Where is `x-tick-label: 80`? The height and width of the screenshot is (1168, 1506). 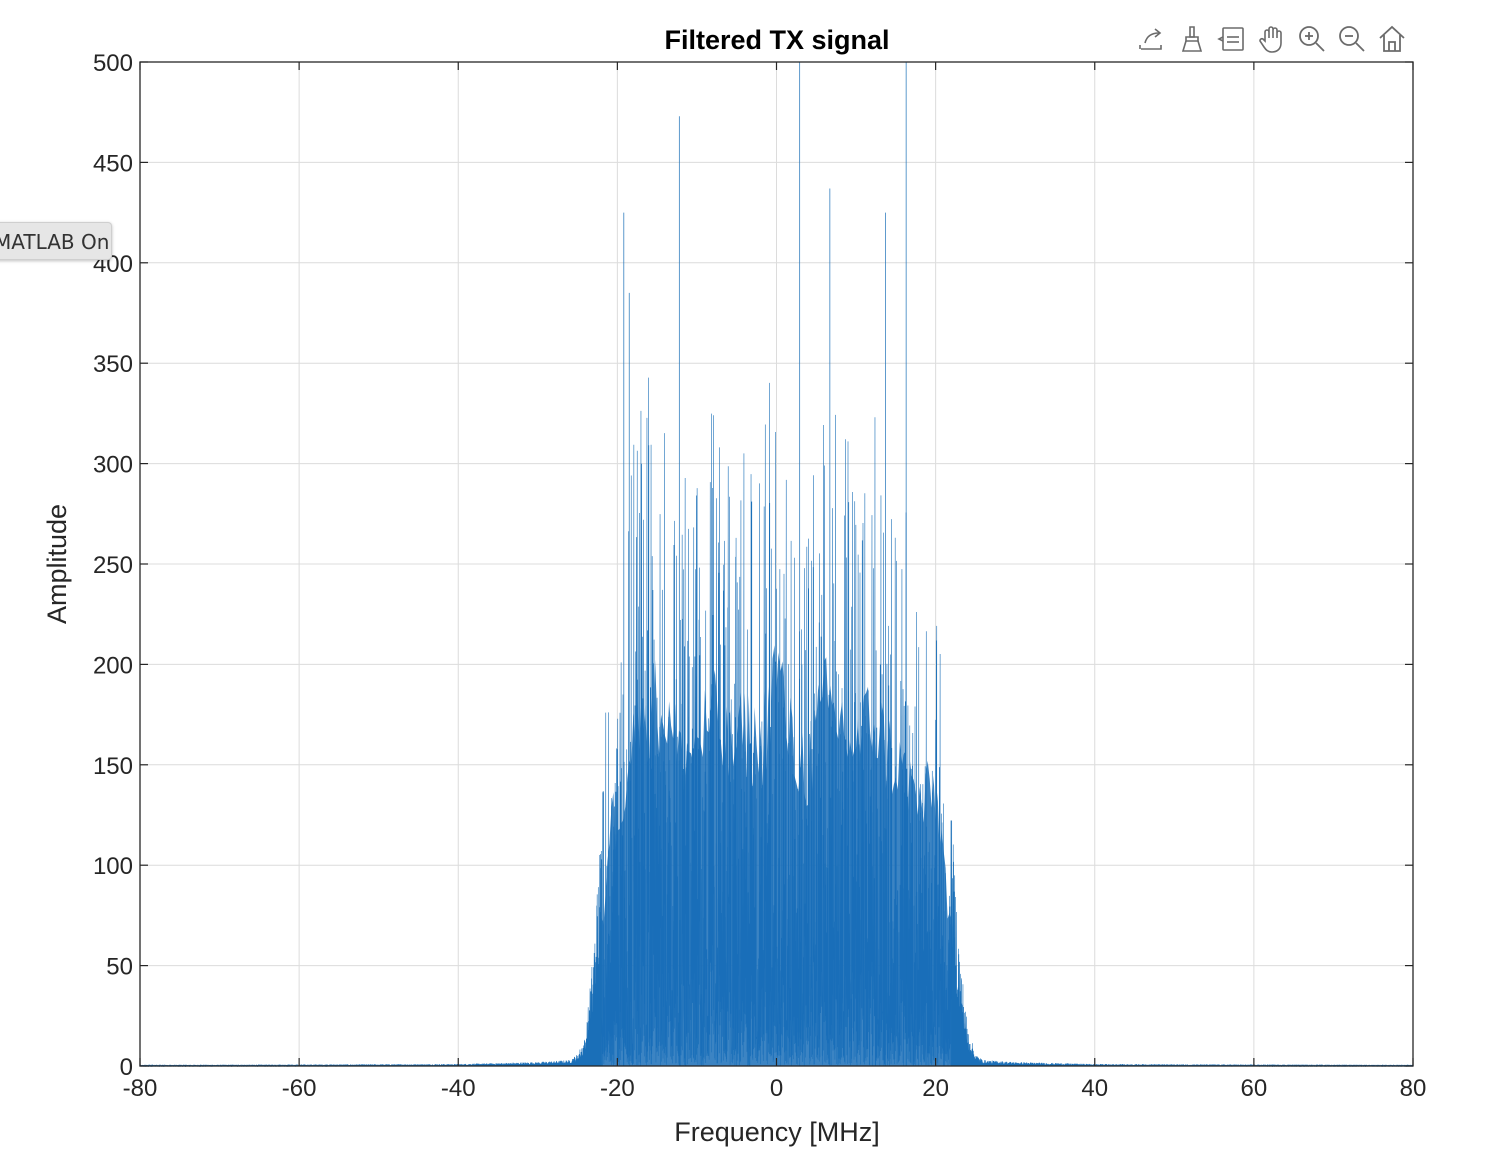 x-tick-label: 80 is located at coordinates (1413, 1088).